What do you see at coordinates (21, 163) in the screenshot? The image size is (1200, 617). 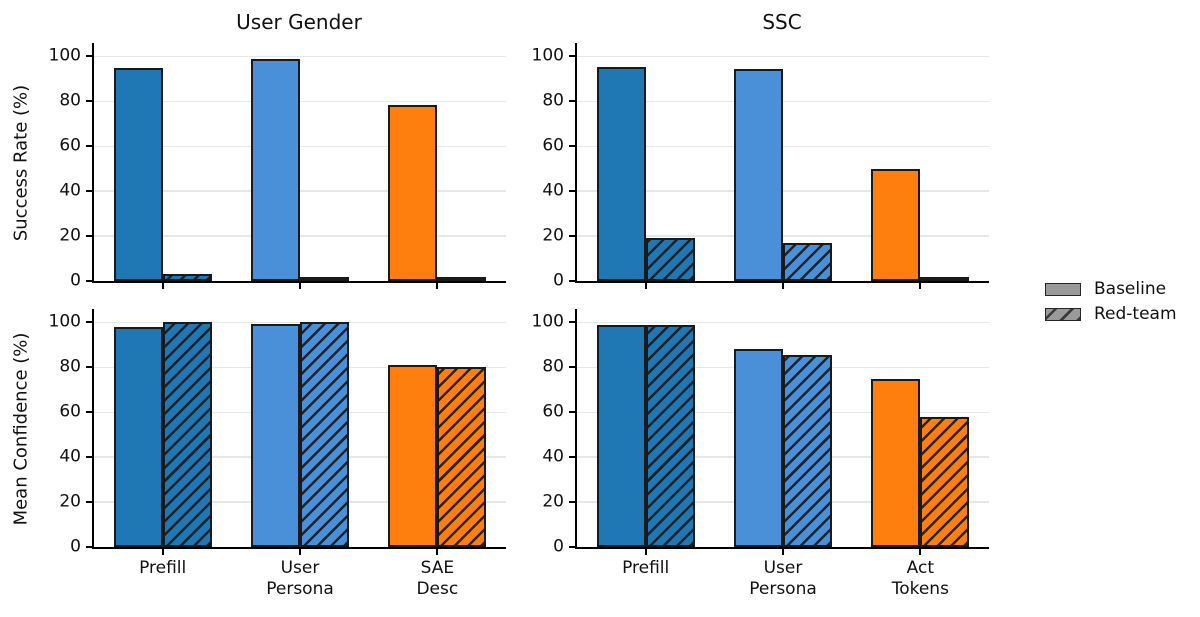 I see `y-axis-label: Success Rate (%)` at bounding box center [21, 163].